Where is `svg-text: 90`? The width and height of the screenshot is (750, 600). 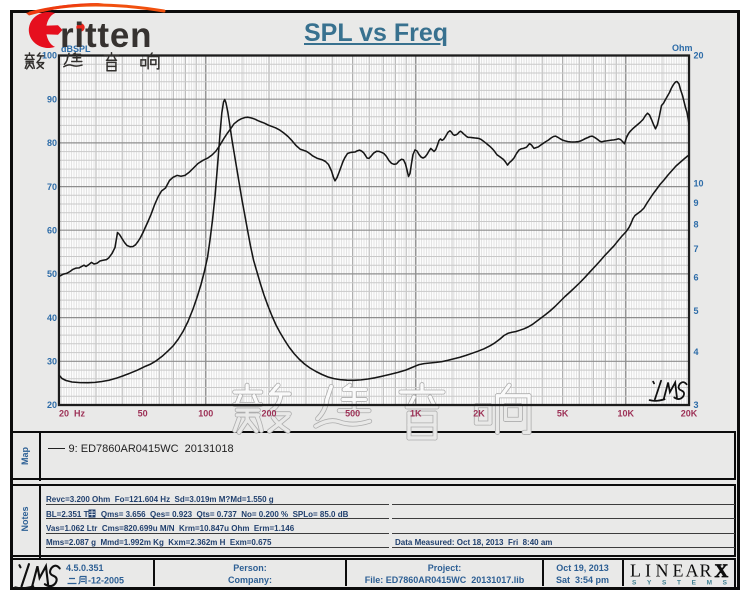
svg-text: 90 is located at coordinates (52, 99).